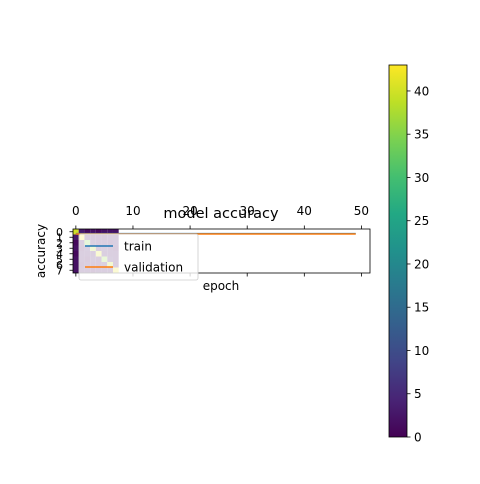  What do you see at coordinates (59, 270) in the screenshot?
I see `y-tick-label: 7` at bounding box center [59, 270].